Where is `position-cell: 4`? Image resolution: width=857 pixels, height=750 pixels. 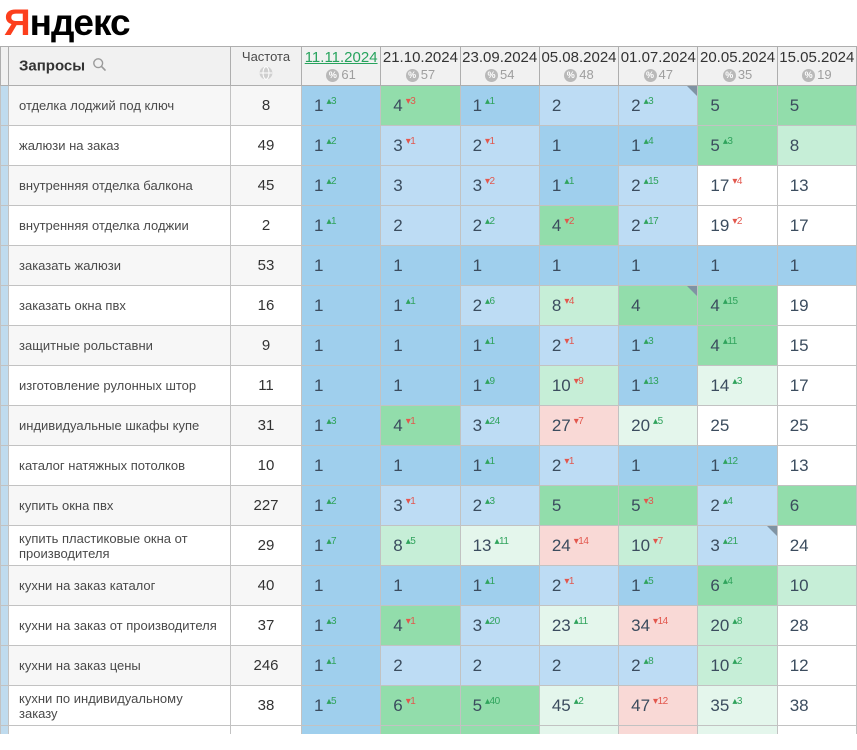
position-cell: 4 is located at coordinates (658, 305).